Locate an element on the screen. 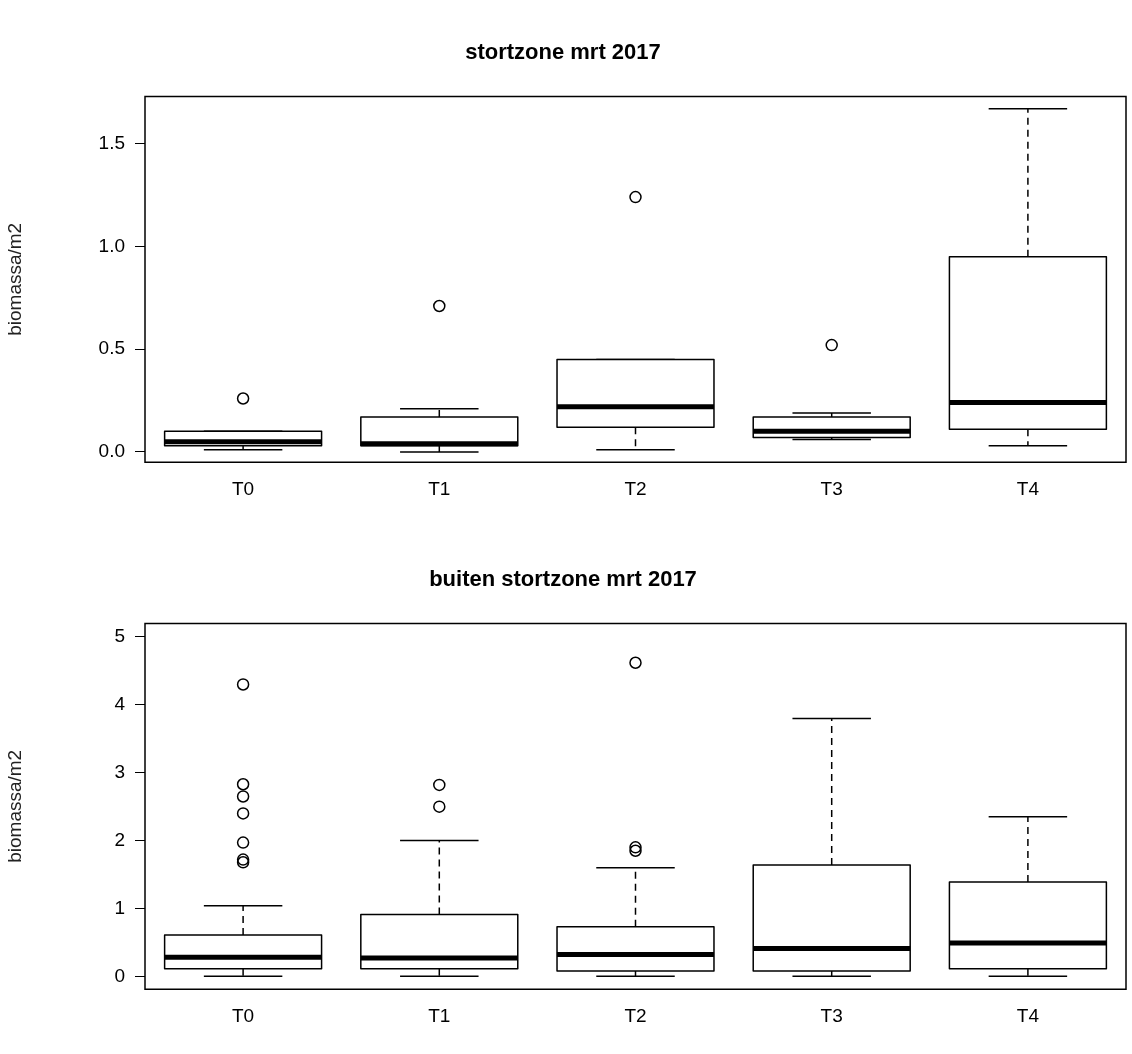  y-tick-label: 1.0 is located at coordinates (111, 245).